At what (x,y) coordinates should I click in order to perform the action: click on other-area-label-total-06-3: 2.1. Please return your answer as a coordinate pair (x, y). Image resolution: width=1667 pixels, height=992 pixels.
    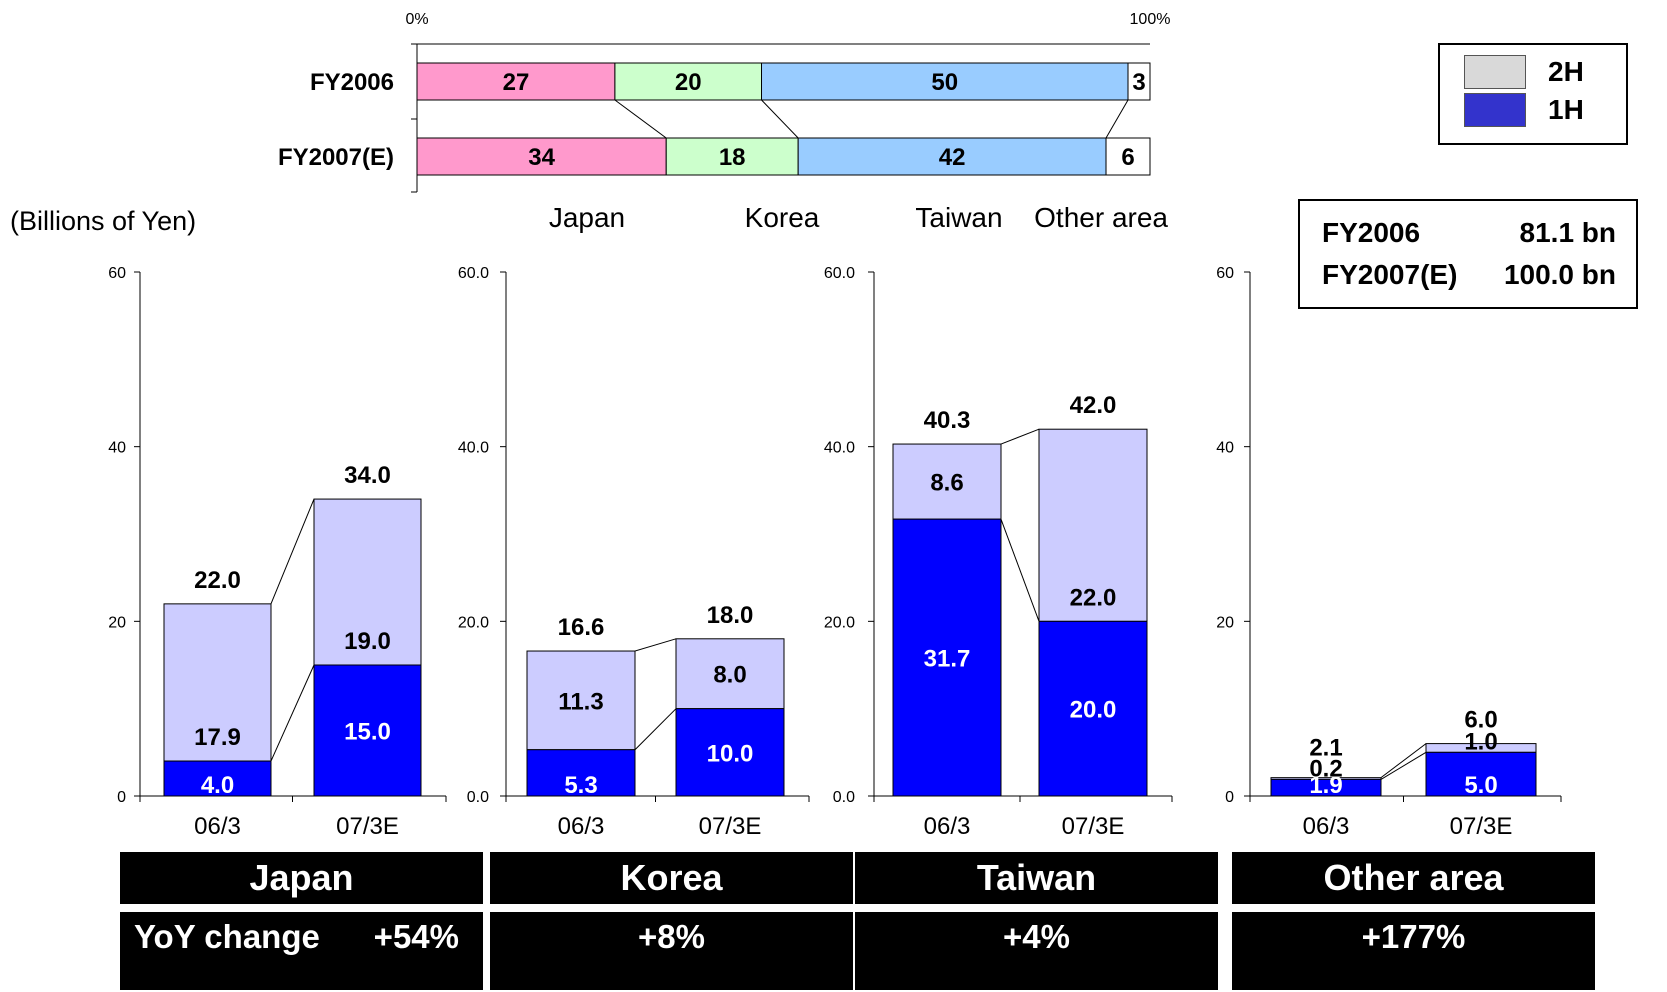
    Looking at the image, I should click on (1325, 748).